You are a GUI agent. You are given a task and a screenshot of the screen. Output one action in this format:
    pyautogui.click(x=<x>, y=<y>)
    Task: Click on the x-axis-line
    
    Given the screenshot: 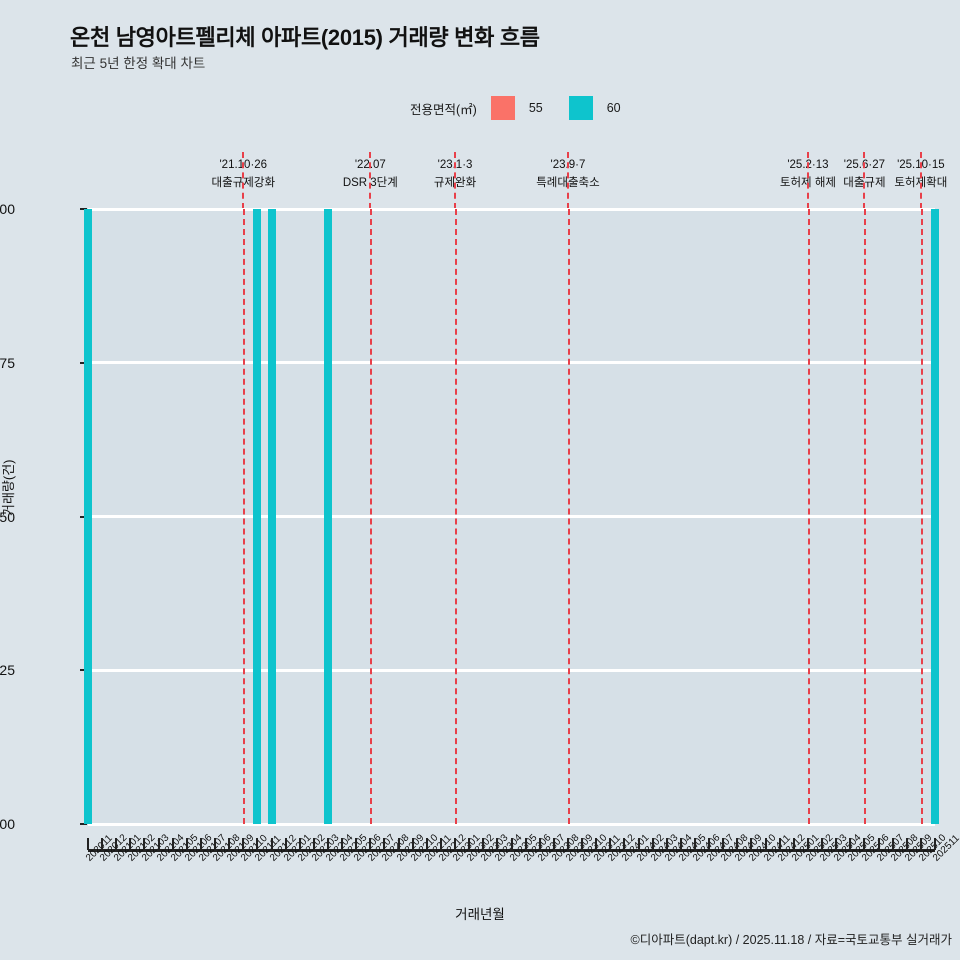 What is the action you would take?
    pyautogui.click(x=511, y=850)
    